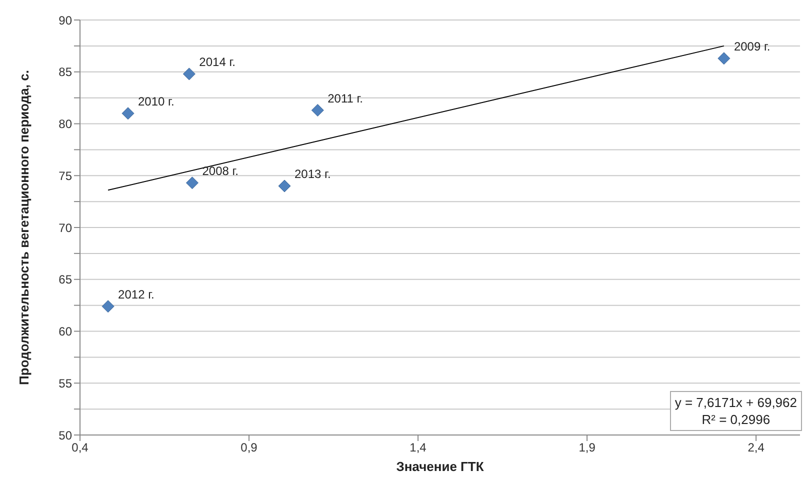 This screenshot has width=812, height=485. I want to click on y-axis-title: Продолжительность вегетационного периода, с., so click(24, 227).